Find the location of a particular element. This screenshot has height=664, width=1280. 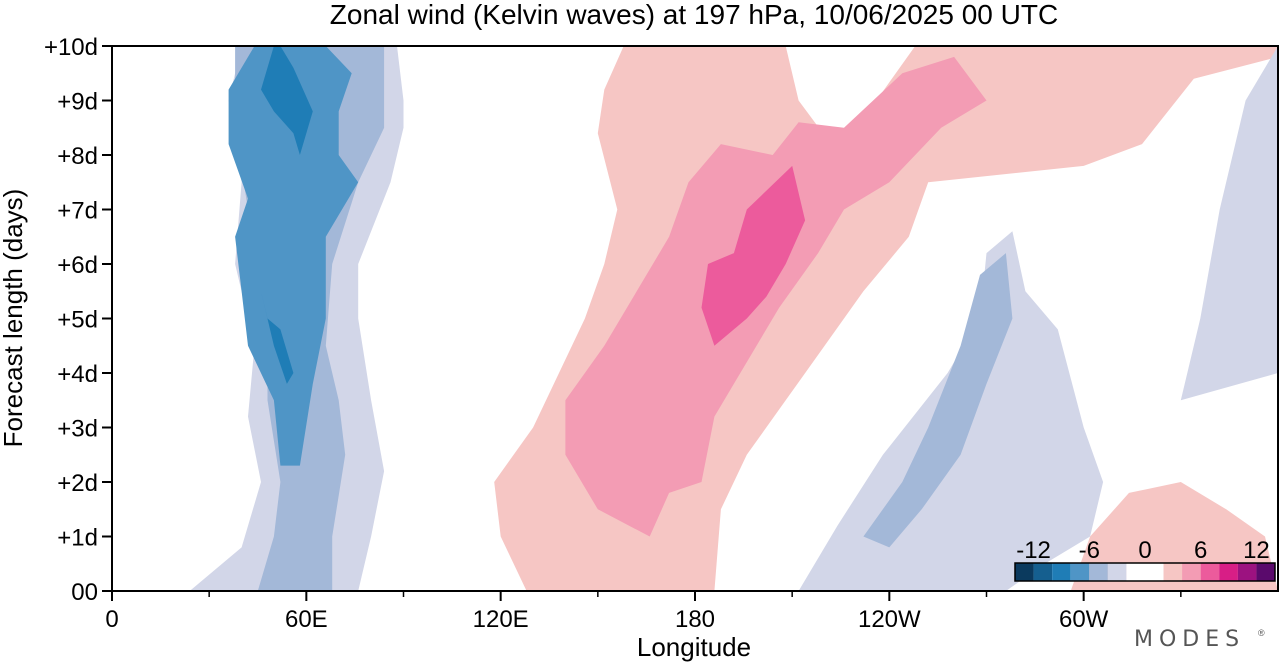

y-tick-label-7: +7d is located at coordinates (77, 211).